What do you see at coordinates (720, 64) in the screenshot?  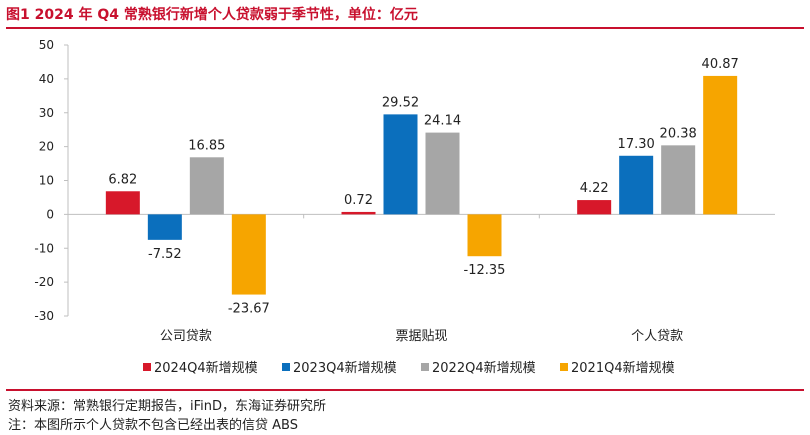 I see `data-label: 40.87` at bounding box center [720, 64].